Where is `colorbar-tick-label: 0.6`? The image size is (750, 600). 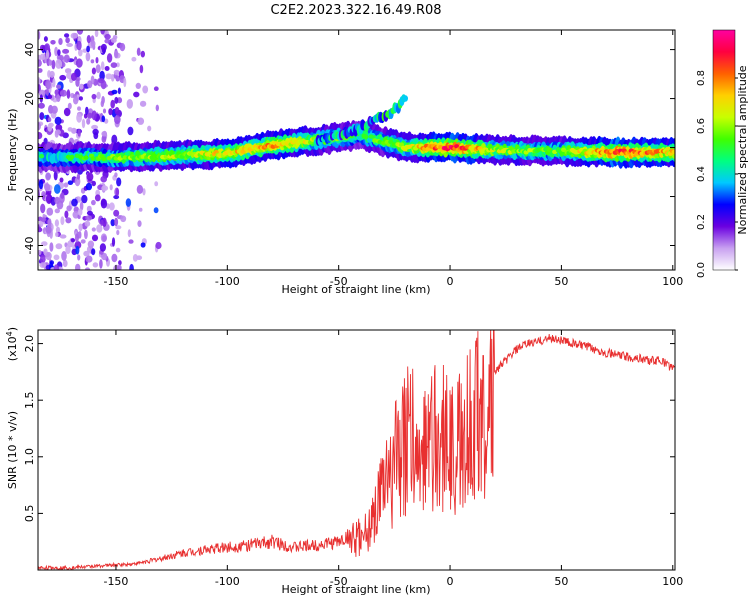
colorbar-tick-label: 0.6 is located at coordinates (701, 126).